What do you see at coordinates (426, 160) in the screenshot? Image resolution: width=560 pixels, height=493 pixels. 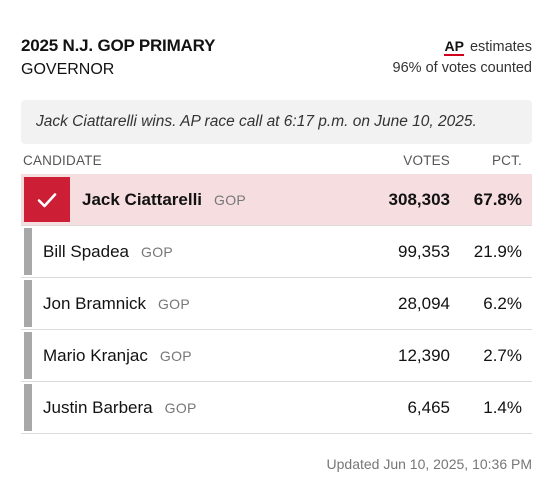 I see `header-votes: VOTES` at bounding box center [426, 160].